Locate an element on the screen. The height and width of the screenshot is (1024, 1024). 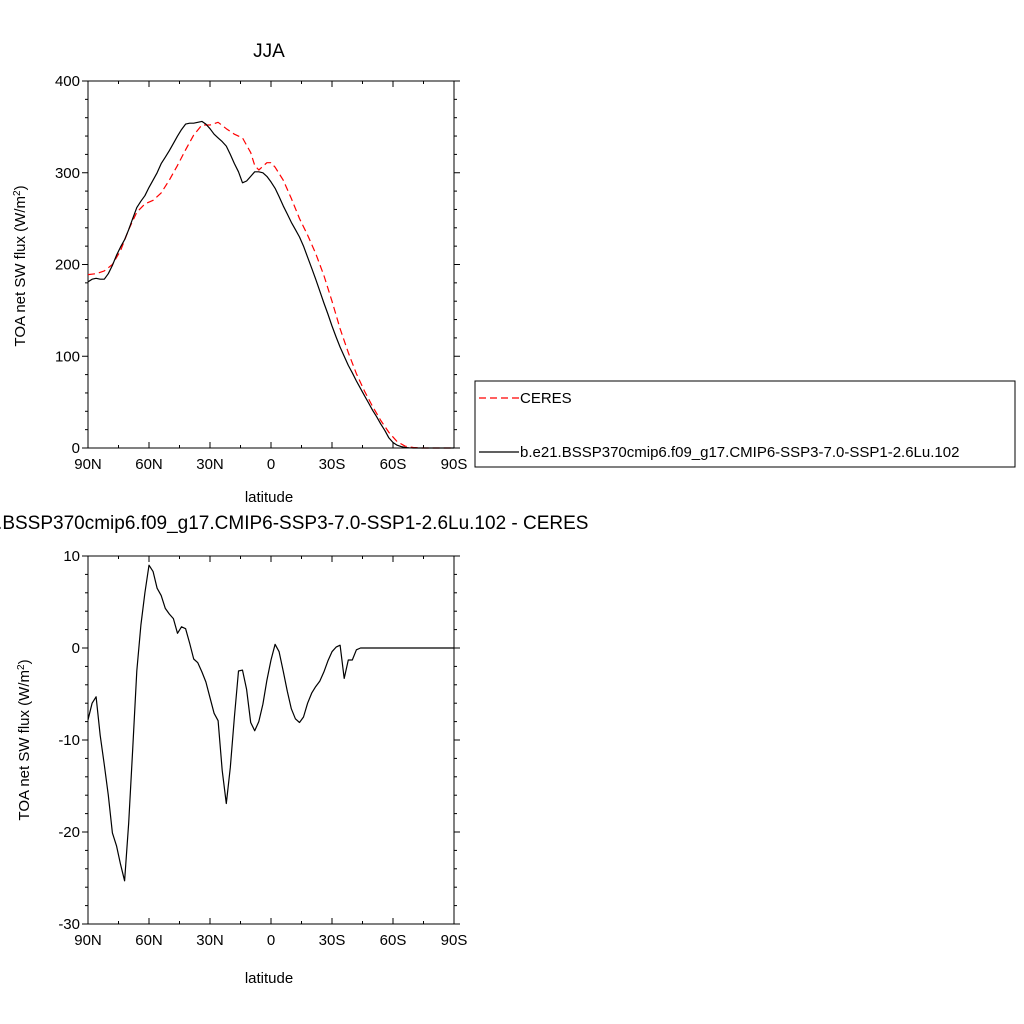
bottom-x-tick-label: 30N is located at coordinates (210, 940).